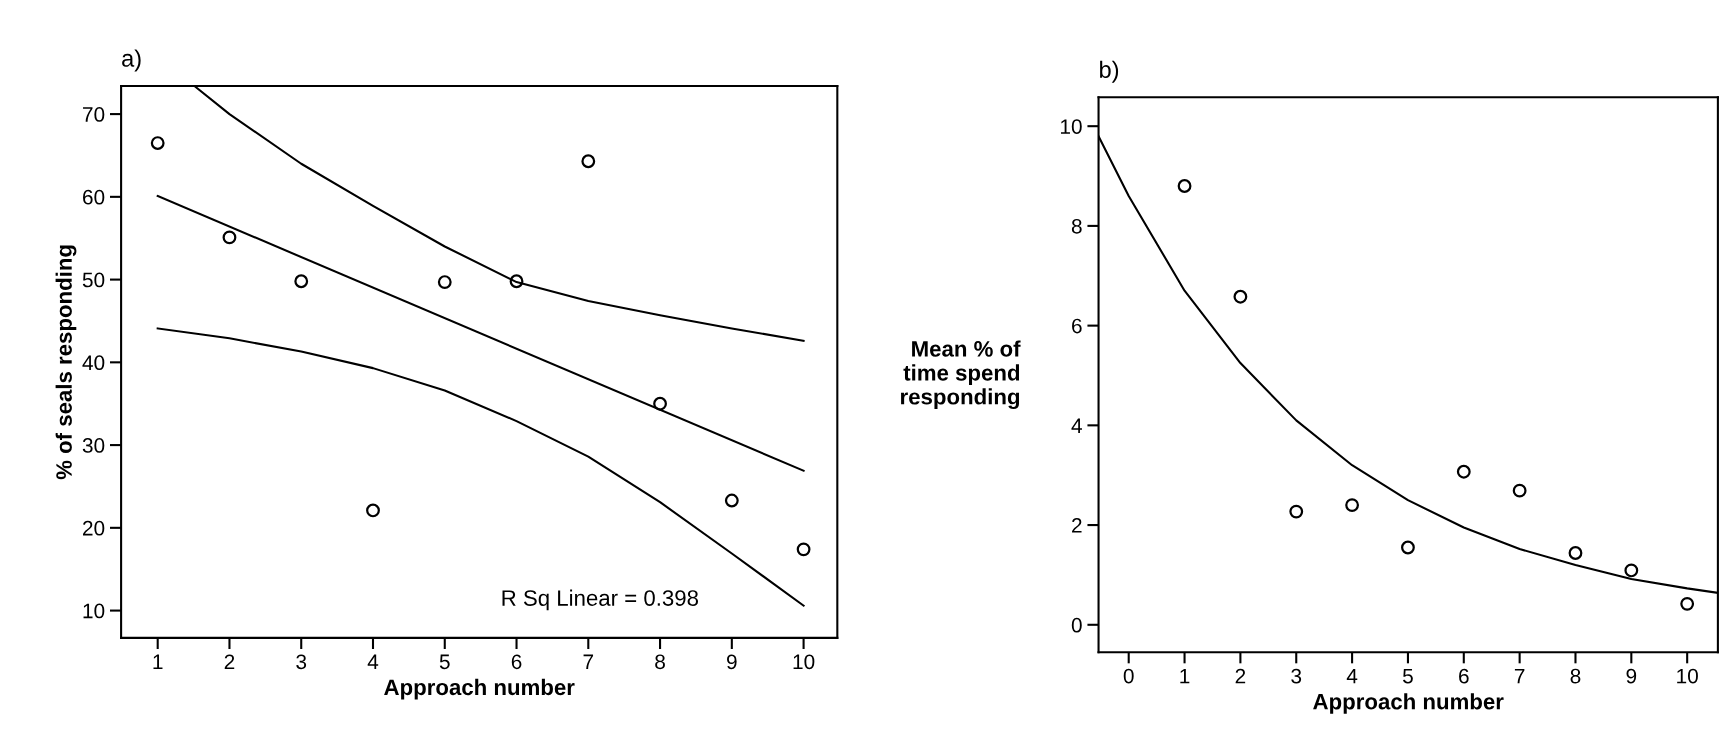  What do you see at coordinates (93, 280) in the screenshot?
I see `y-tick-label: 50` at bounding box center [93, 280].